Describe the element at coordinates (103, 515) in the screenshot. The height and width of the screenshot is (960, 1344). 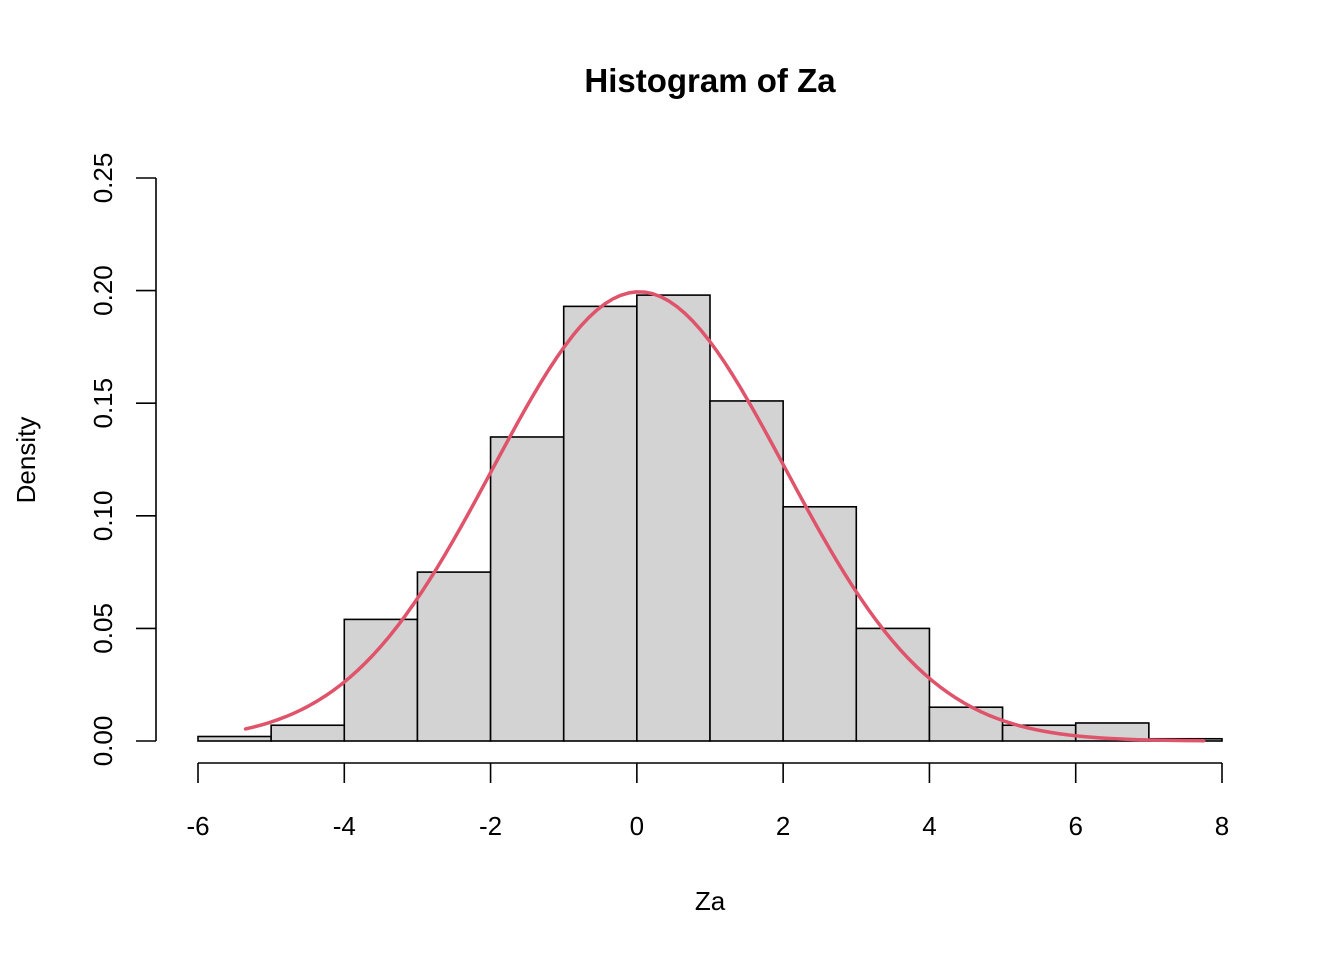
I see `y-tick-label: 0.10` at that location.